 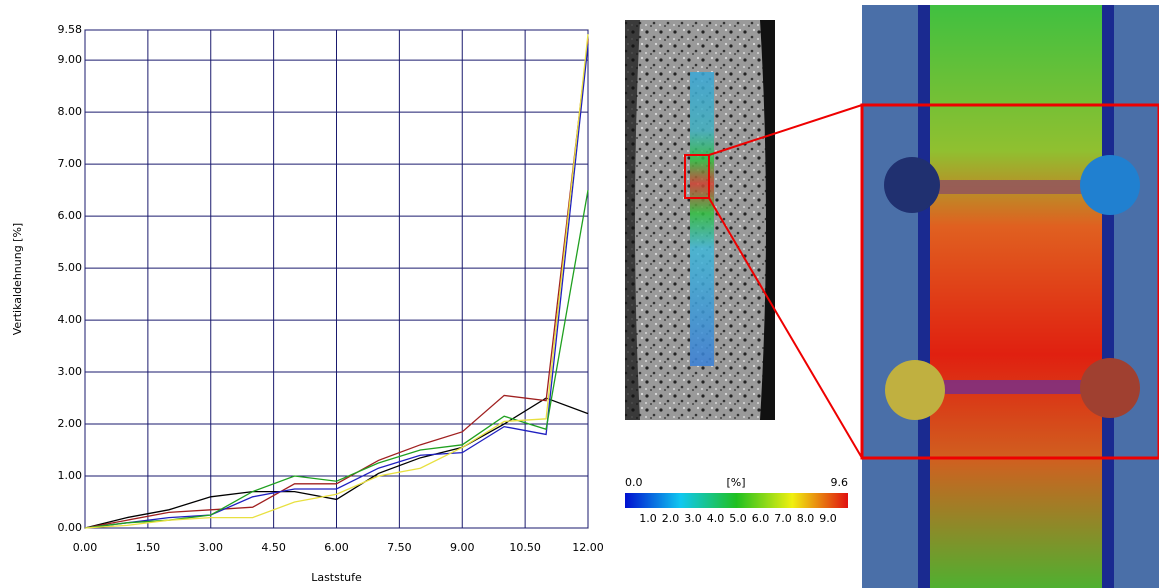 What do you see at coordinates (70, 111) in the screenshot?
I see `y-tick-label: 8.00` at bounding box center [70, 111].